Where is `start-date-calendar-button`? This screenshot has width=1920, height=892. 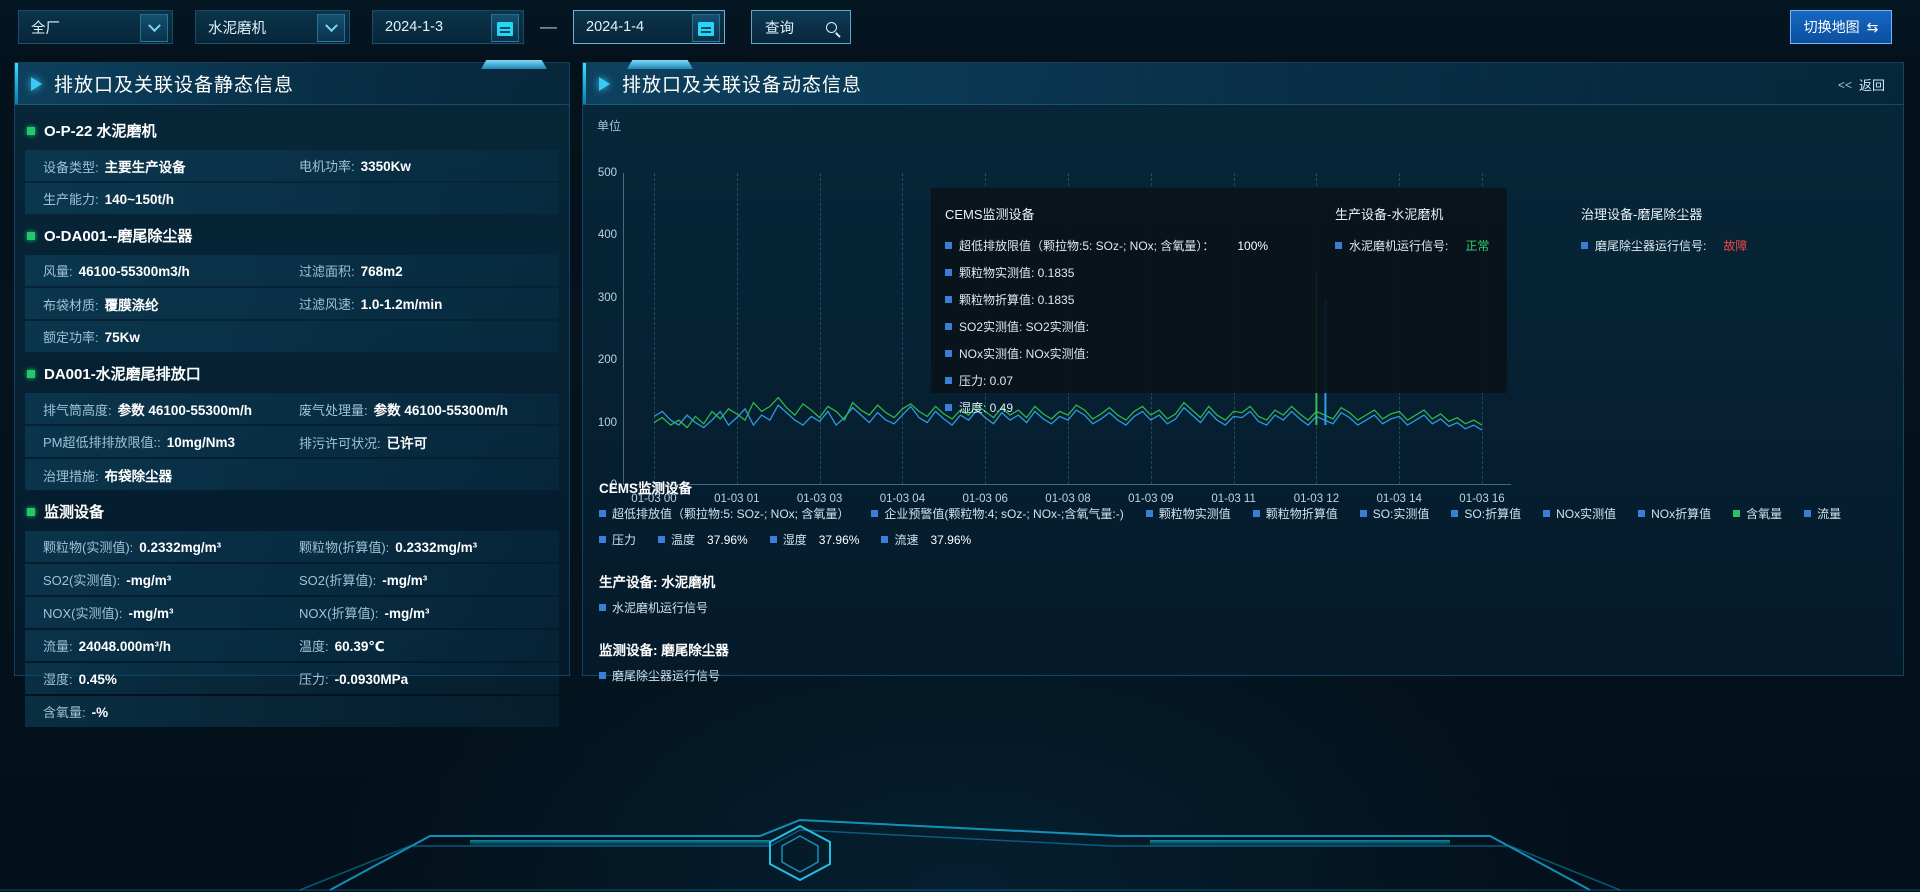 start-date-calendar-button is located at coordinates (505, 28).